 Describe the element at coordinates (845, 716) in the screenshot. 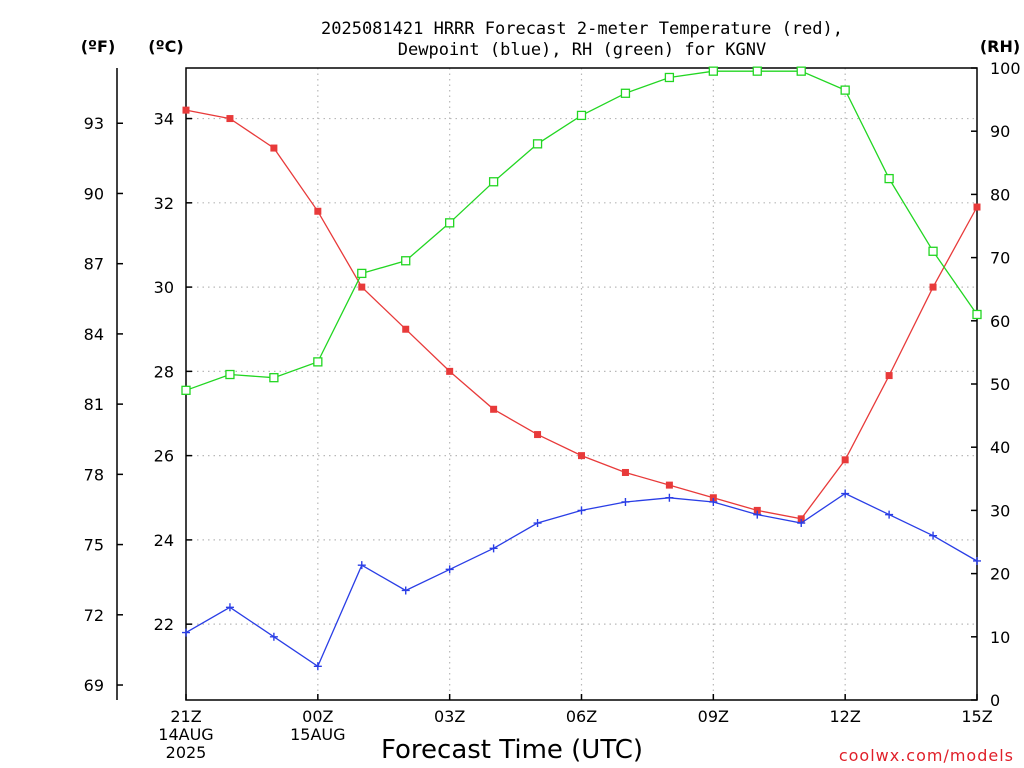

I see `x-tick-label: 12Z` at that location.